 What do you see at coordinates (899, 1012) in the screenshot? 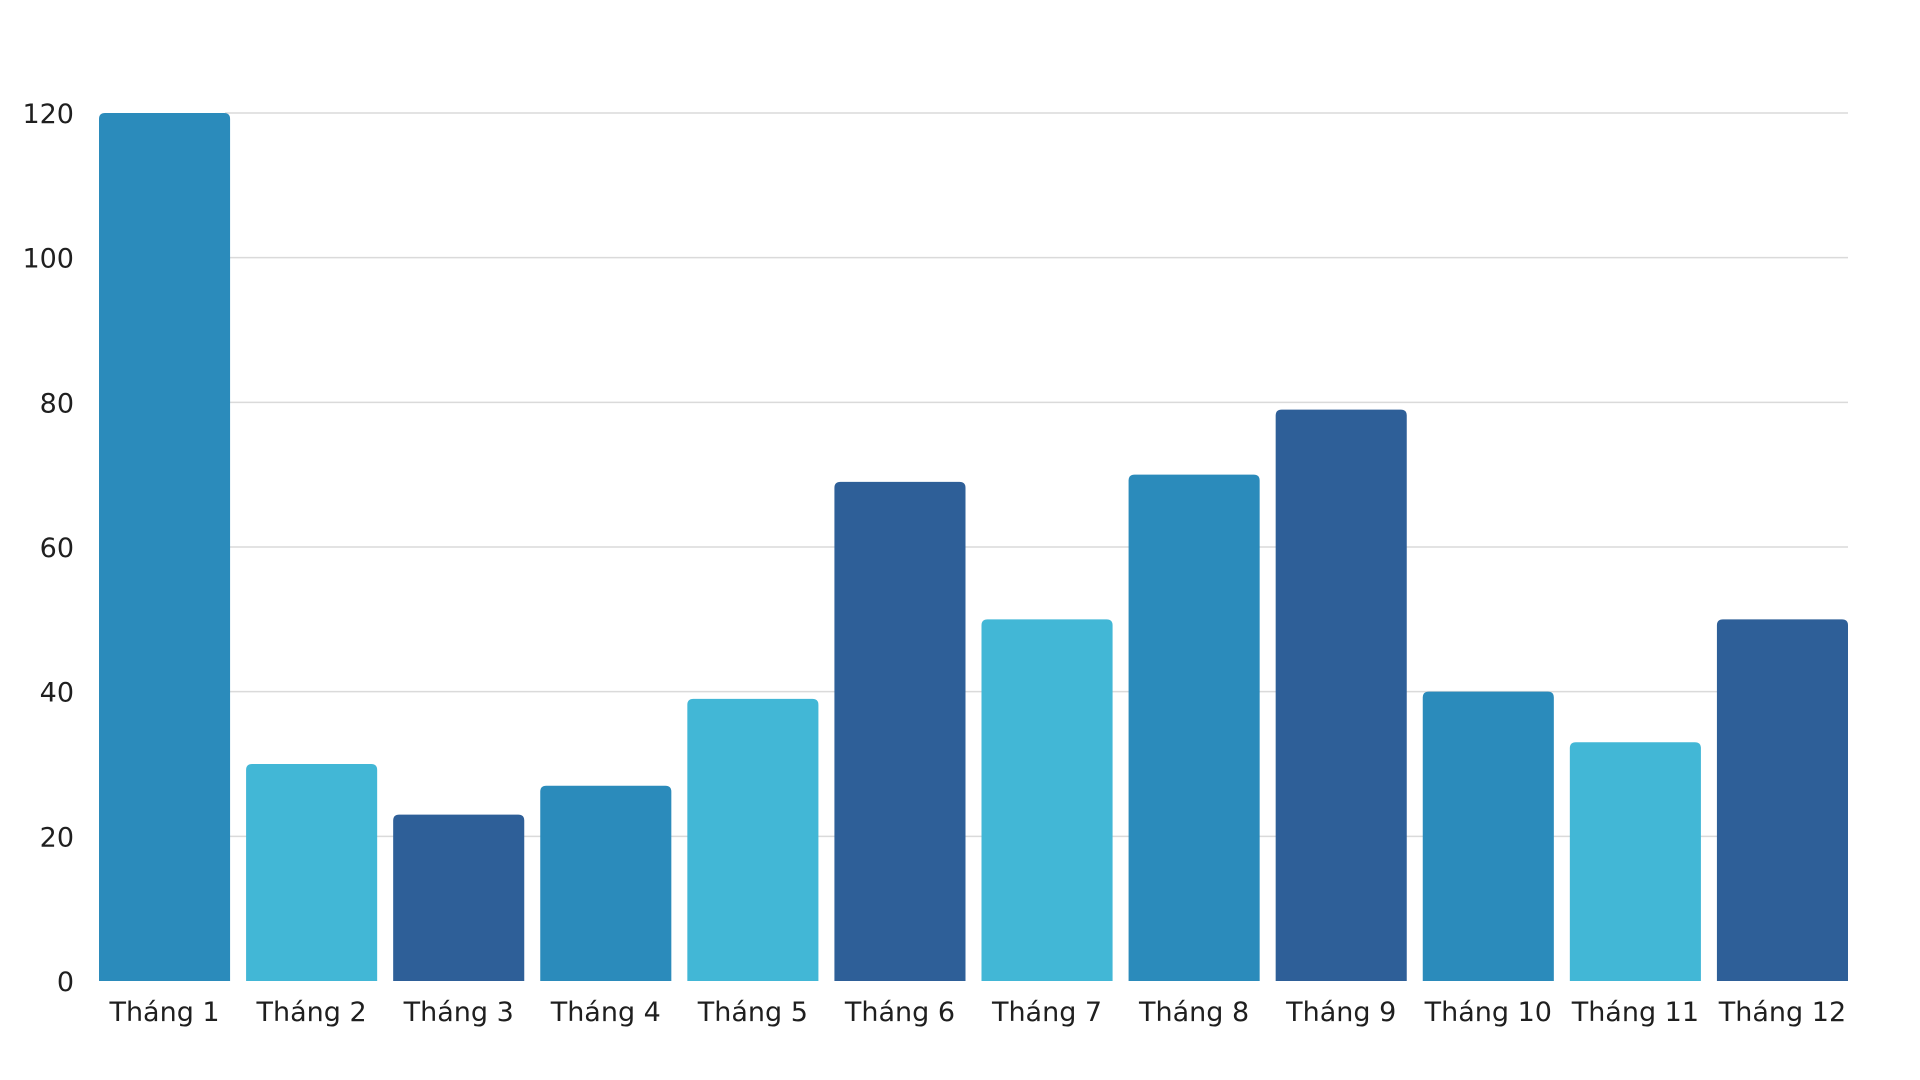
I see `x-tick-label: Tháng 6` at bounding box center [899, 1012].